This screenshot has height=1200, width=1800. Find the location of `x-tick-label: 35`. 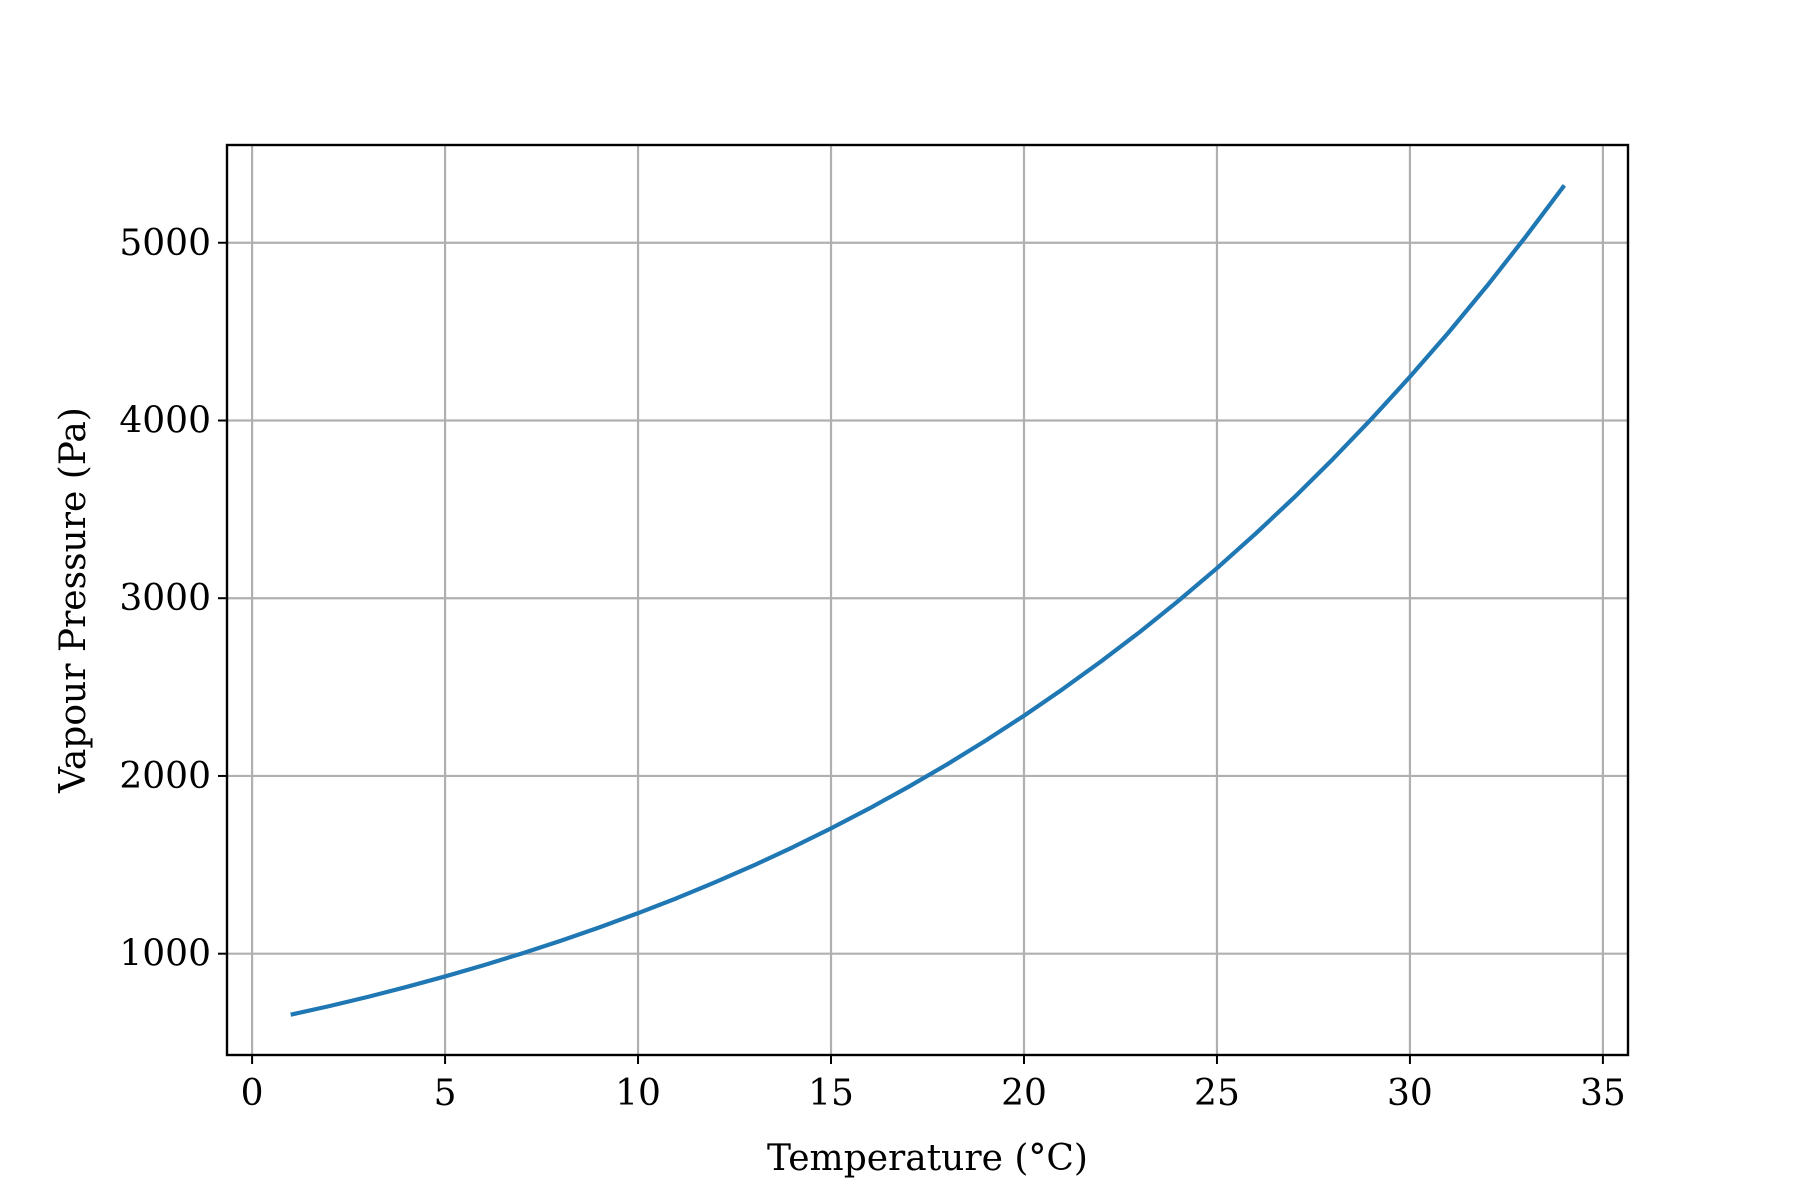

x-tick-label: 35 is located at coordinates (1603, 1093).